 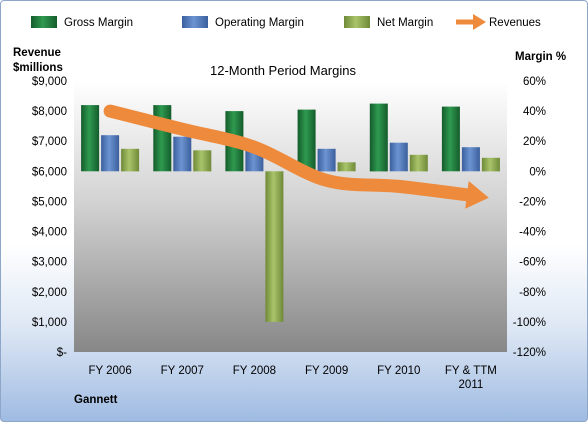 What do you see at coordinates (477, 195) in the screenshot?
I see `revenue-arrow-head` at bounding box center [477, 195].